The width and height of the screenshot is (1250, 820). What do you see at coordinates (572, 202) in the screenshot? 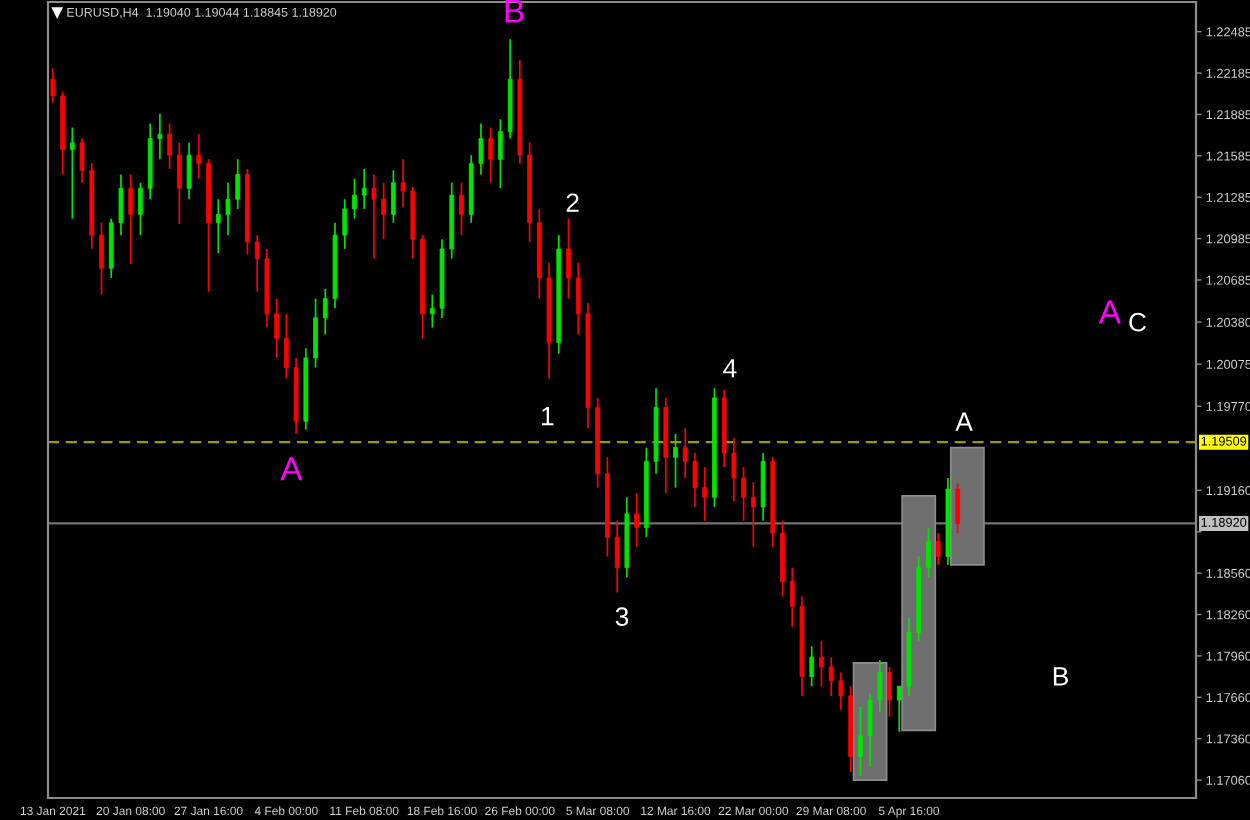
I see `annotation: 2` at bounding box center [572, 202].